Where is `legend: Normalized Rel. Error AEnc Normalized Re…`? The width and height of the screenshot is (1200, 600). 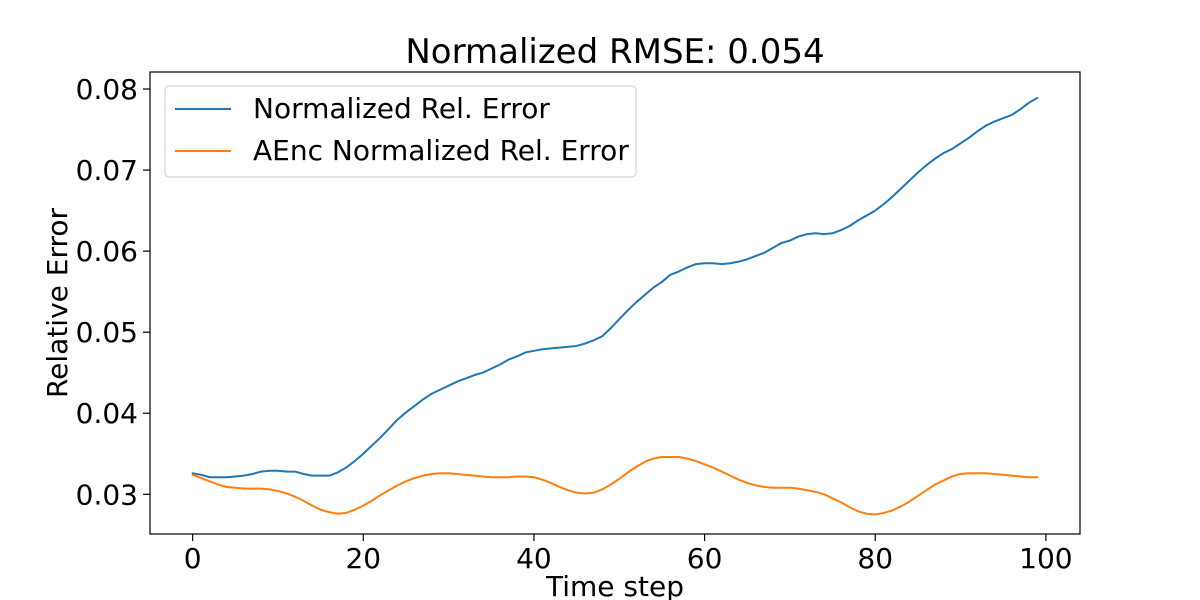 legend: Normalized Rel. Error AEnc Normalized Re… is located at coordinates (400, 131).